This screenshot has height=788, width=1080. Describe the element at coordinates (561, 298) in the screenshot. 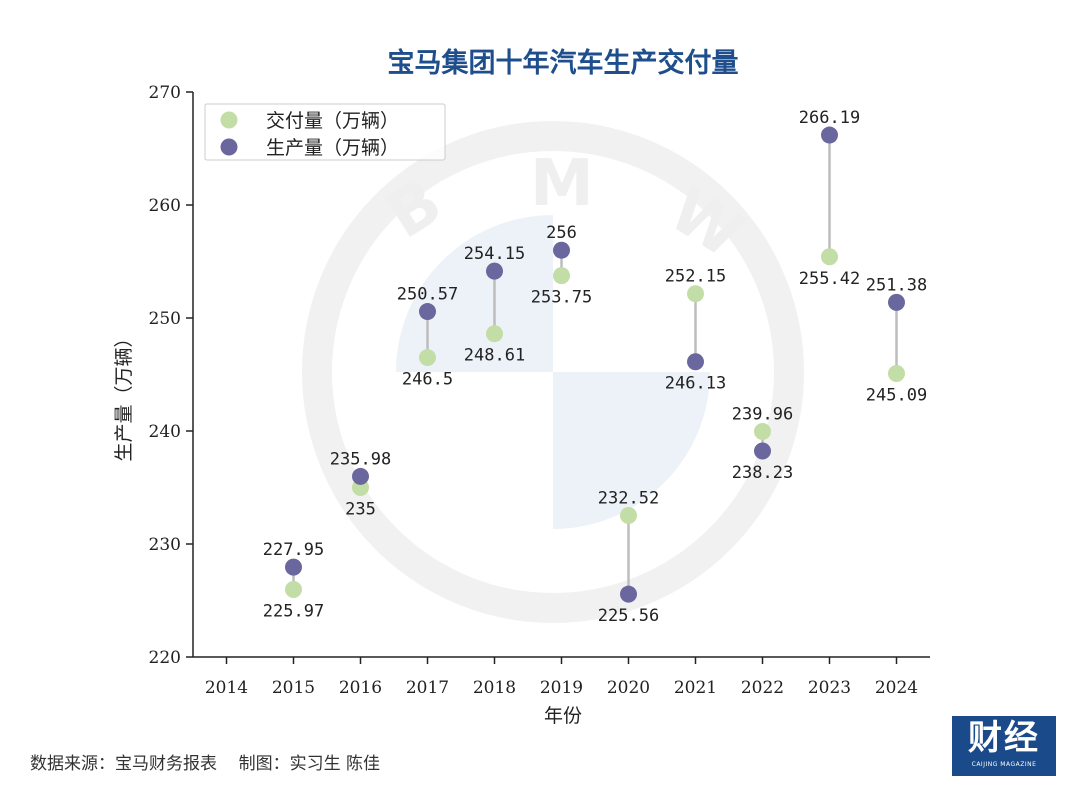

I see `delivery-value-label: 253.75` at that location.